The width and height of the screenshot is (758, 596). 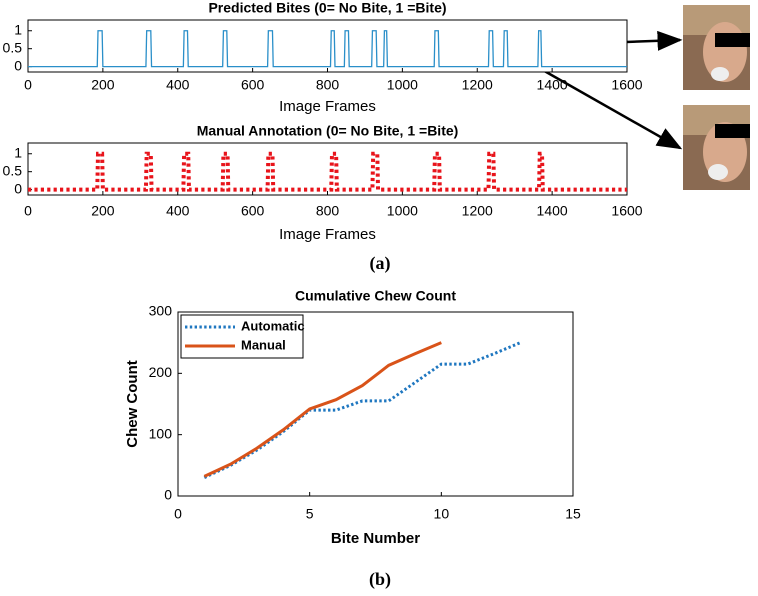 I want to click on x-tick-label: 15, so click(x=573, y=514).